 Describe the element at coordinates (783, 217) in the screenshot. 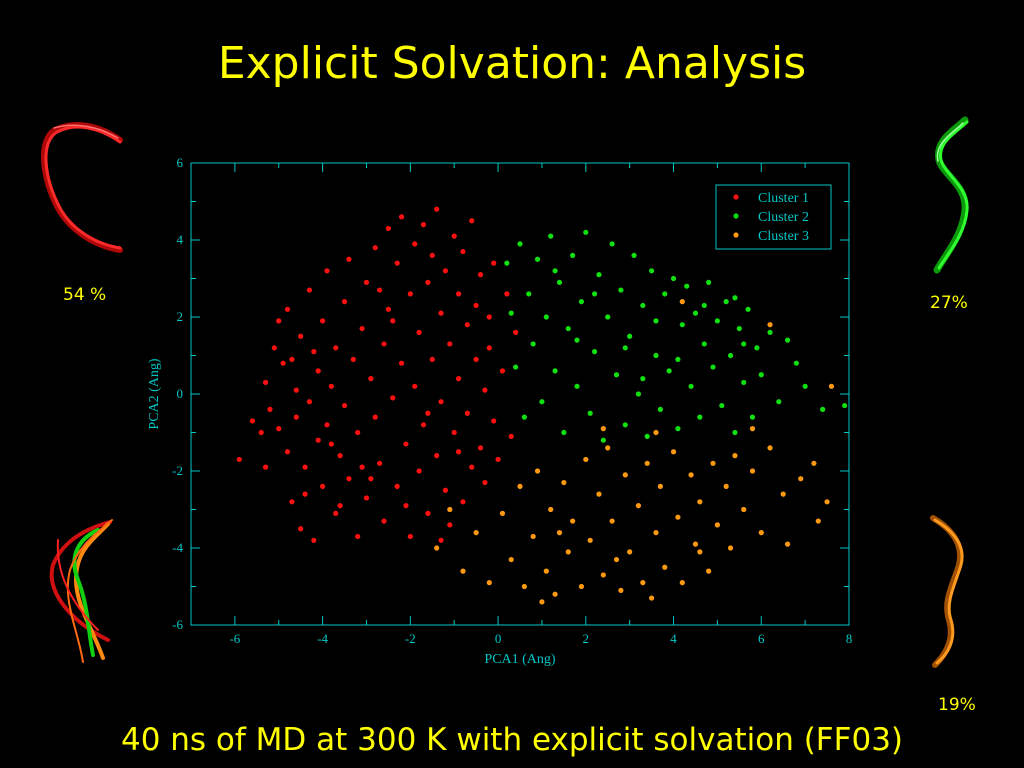

I see `legend-label: Cluster 2` at that location.